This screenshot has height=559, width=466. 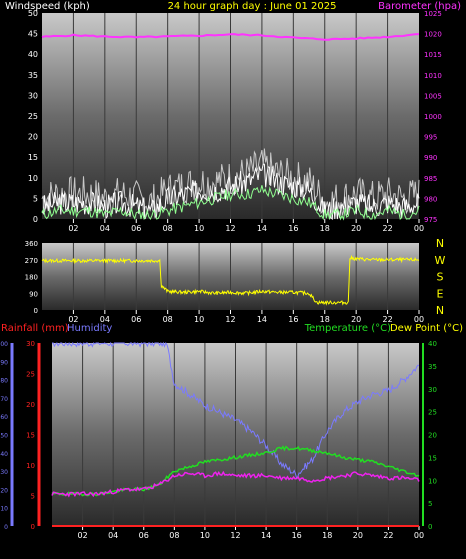 I want to click on wind-avg-line, so click(x=230, y=203).